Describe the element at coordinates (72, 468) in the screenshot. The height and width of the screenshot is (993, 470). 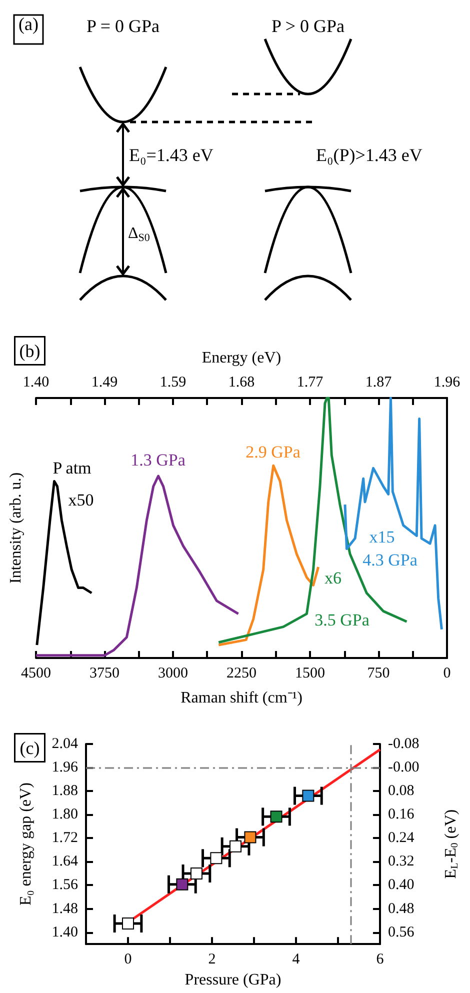
I see `series-label: P atm` at that location.